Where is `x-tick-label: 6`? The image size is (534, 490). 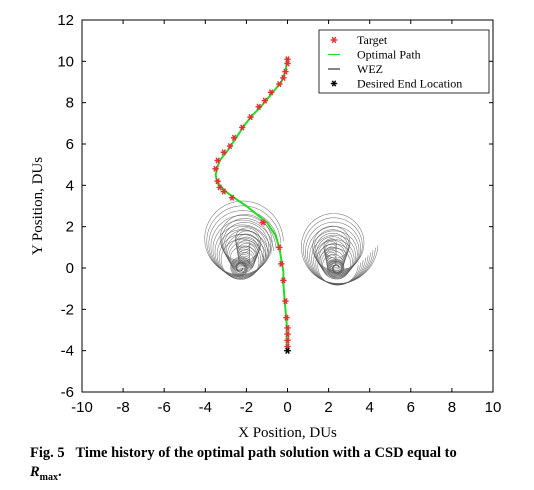 x-tick-label: 6 is located at coordinates (411, 407).